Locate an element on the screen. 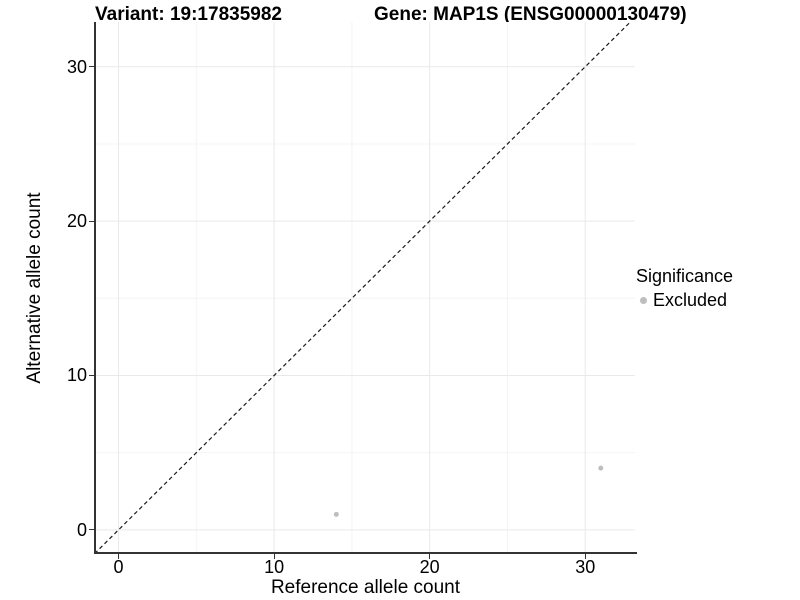  legend-item-label: Excluded is located at coordinates (690, 300).